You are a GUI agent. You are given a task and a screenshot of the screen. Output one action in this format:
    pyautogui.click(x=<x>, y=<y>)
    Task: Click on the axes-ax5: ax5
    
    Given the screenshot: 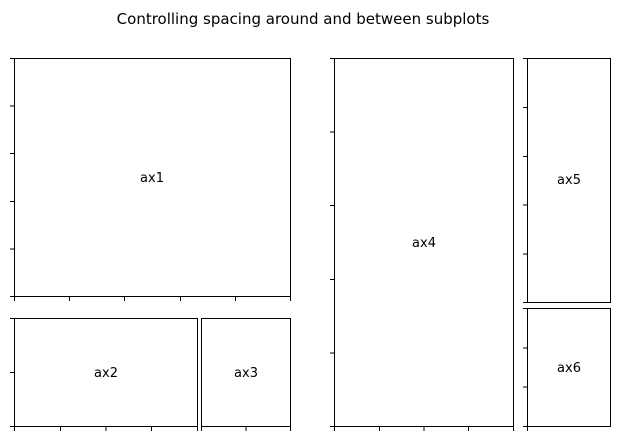 What is the action you would take?
    pyautogui.click(x=567, y=180)
    